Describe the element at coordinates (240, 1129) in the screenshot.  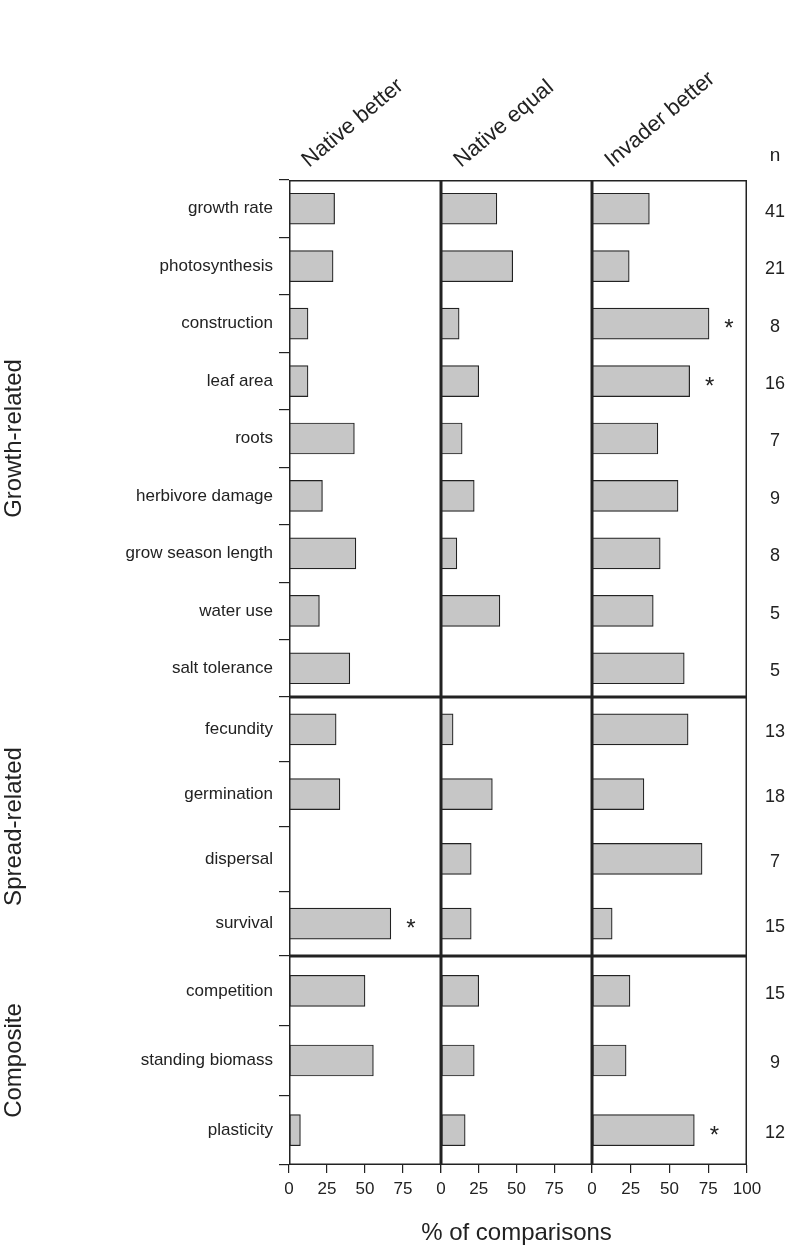
I see `y-tick-label: plasticity` at that location.